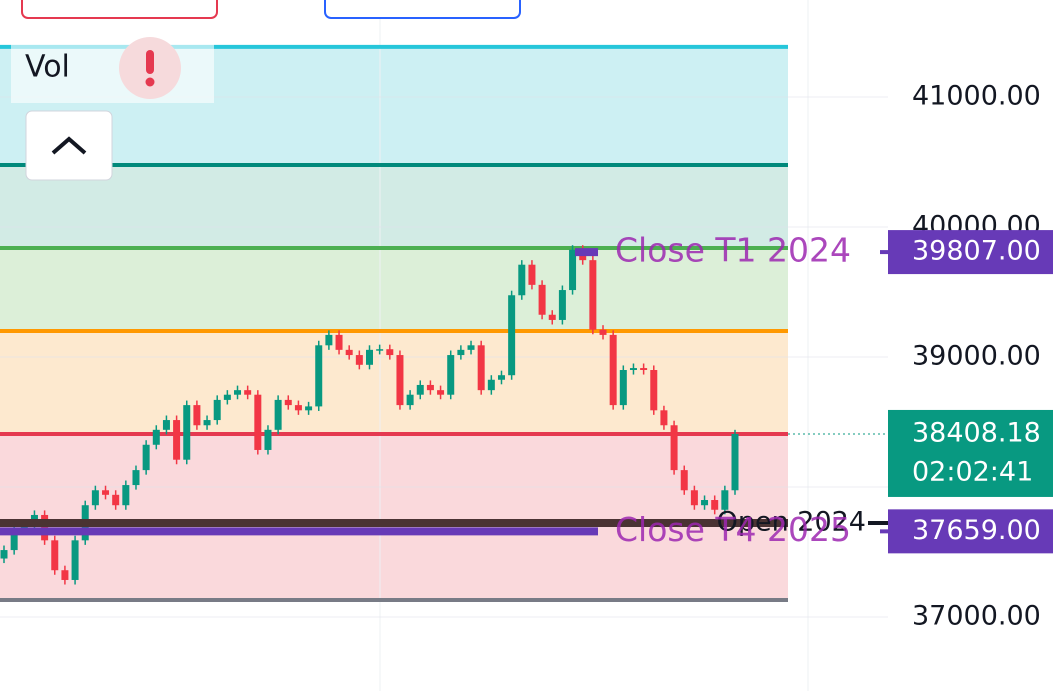 The image size is (1053, 691). What do you see at coordinates (47, 67) in the screenshot?
I see `indicator-name: Vol` at bounding box center [47, 67].